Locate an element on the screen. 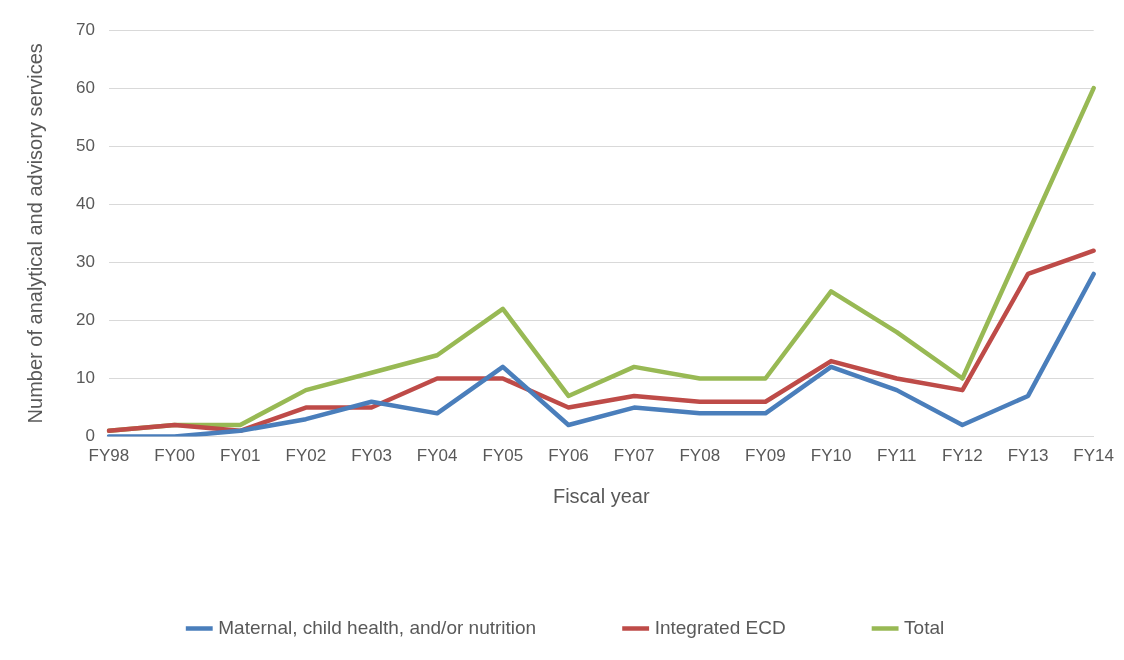 The height and width of the screenshot is (660, 1124). x-tick-label: FY11 is located at coordinates (897, 456).